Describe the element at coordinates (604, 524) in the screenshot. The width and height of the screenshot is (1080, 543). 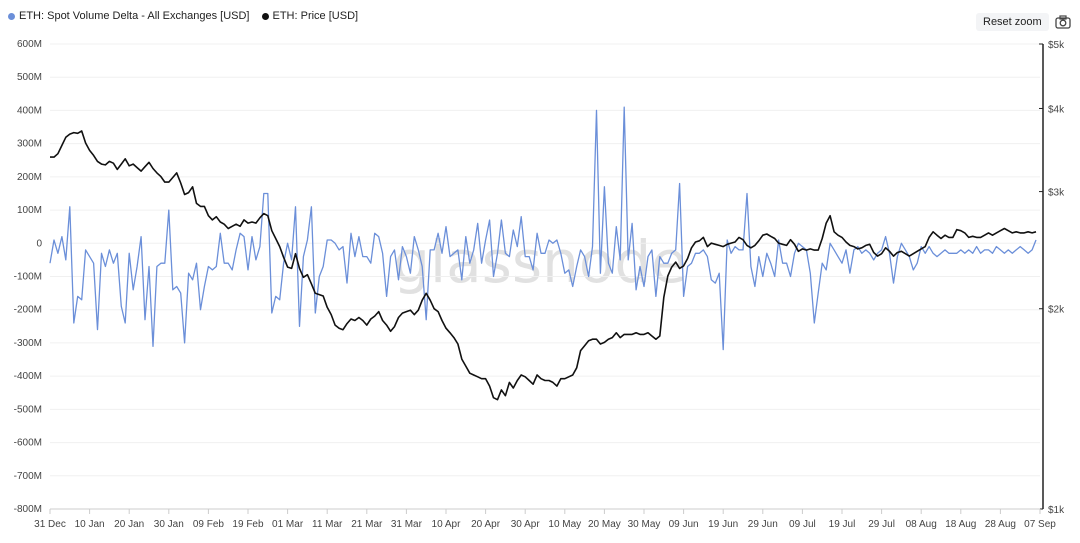
I see `x-axis-tick-label: 20 May` at that location.